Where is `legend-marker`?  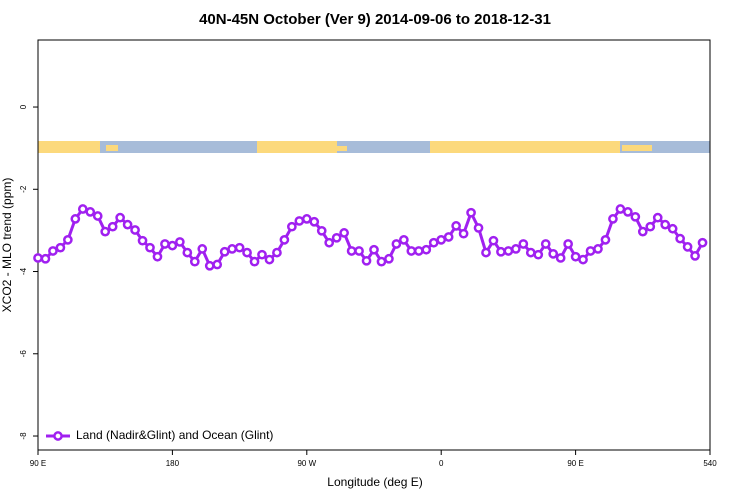 legend-marker is located at coordinates (58, 436).